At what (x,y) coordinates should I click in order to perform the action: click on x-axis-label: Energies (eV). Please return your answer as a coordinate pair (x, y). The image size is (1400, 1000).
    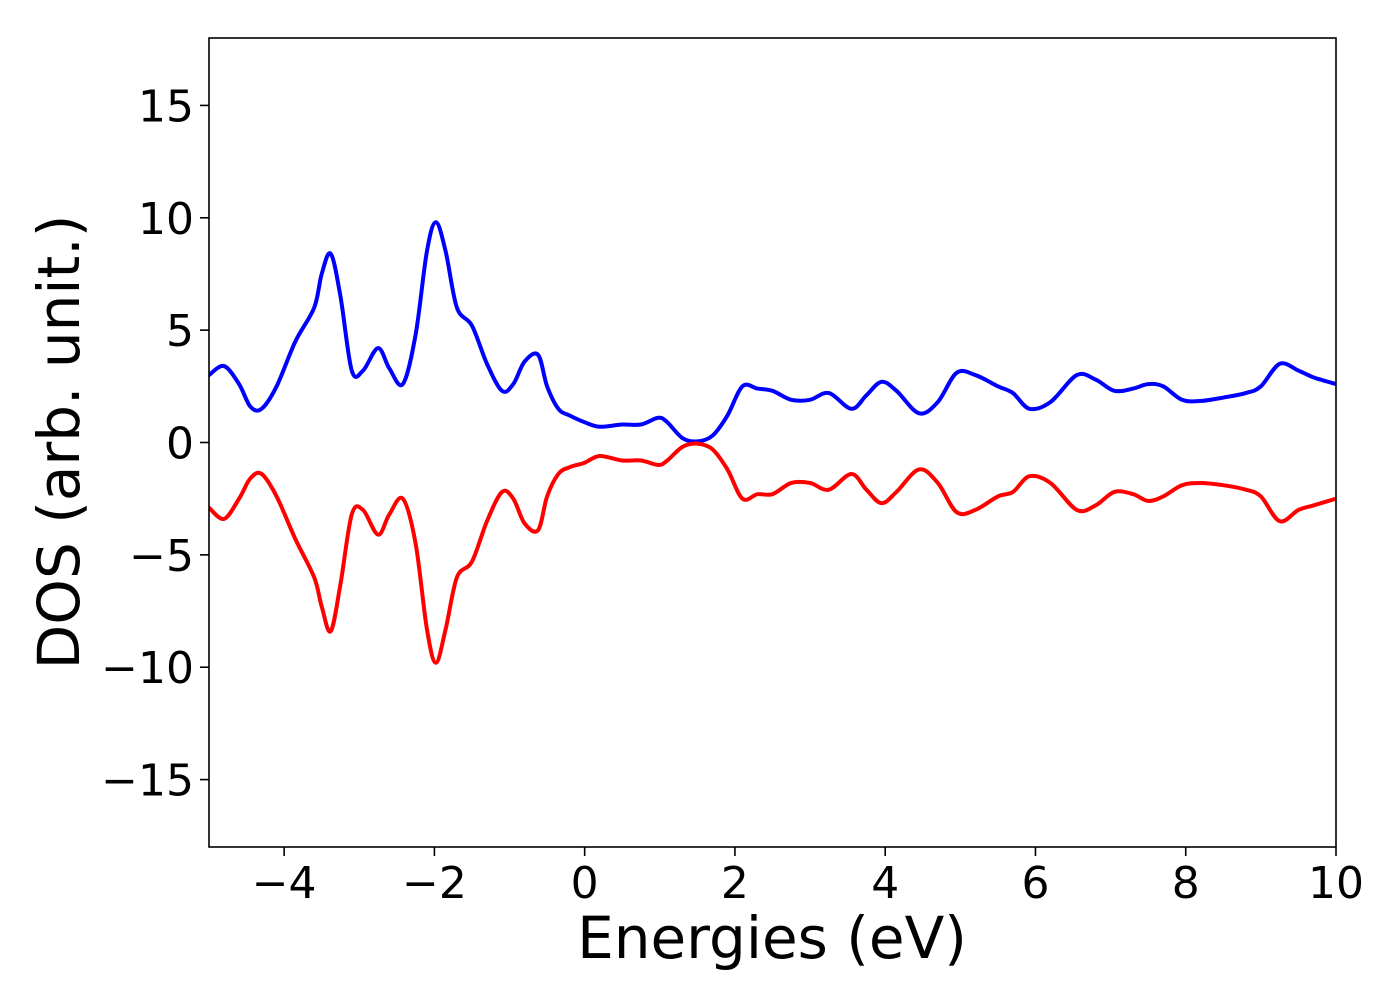
    Looking at the image, I should click on (772, 938).